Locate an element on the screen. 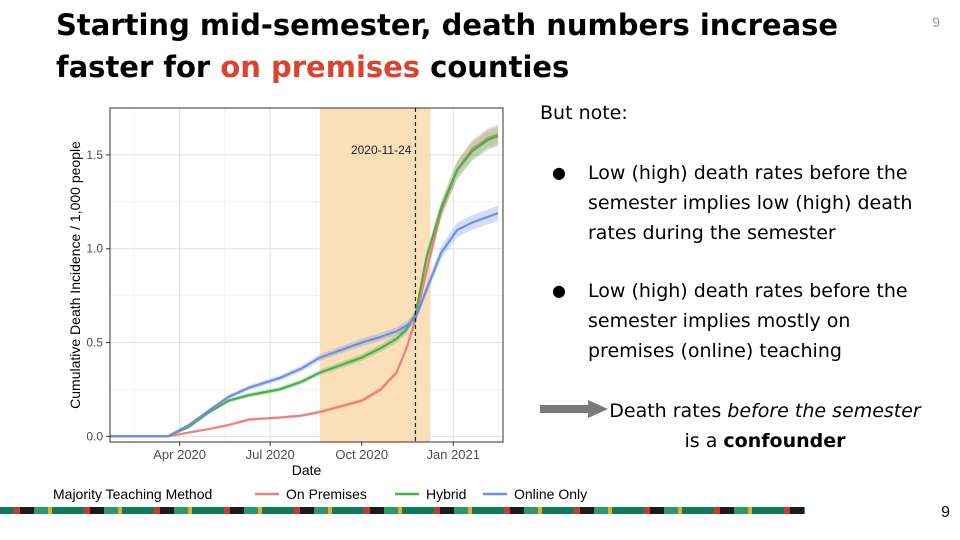 This screenshot has height=540, width=960. legend-entry: Hybrid is located at coordinates (446, 494).